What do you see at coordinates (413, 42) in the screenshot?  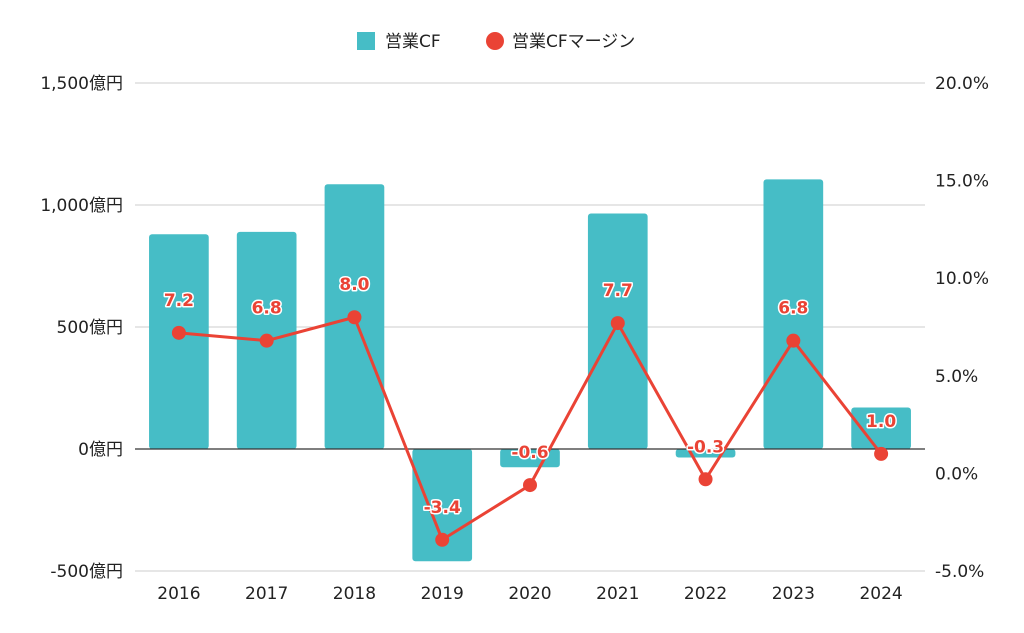 I see `legend-label-operating-cf: 営業CF` at bounding box center [413, 42].